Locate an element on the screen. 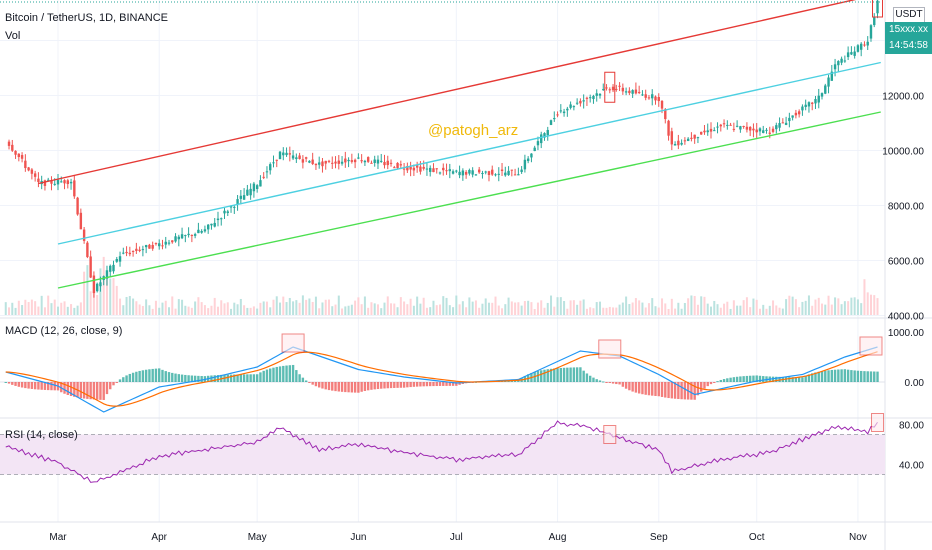 The image size is (932, 550). currency-button: USDT is located at coordinates (909, 15).